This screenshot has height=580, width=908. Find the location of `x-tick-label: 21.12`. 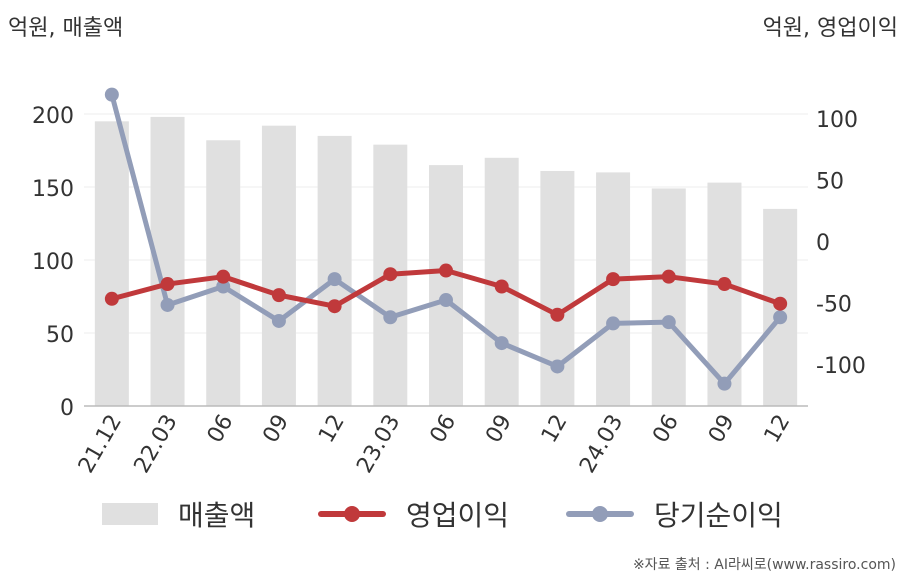

x-tick-label: 21.12 is located at coordinates (100, 444).